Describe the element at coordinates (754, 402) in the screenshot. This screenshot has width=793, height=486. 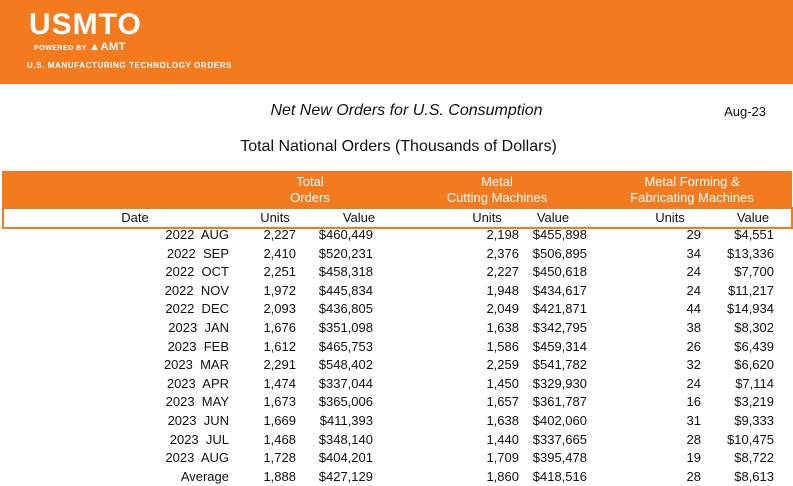
I see `cell-forming-value: $3,219` at that location.